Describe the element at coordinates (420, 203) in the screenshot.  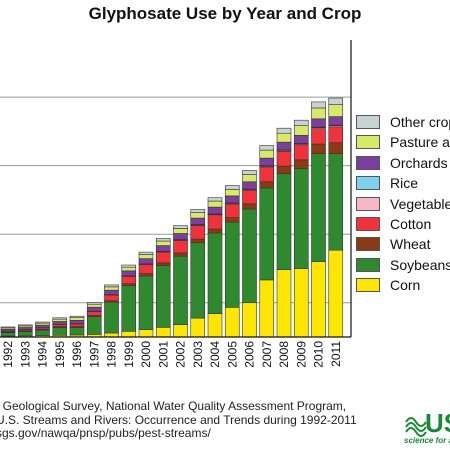
I see `legend-label: Vegetable` at that location.